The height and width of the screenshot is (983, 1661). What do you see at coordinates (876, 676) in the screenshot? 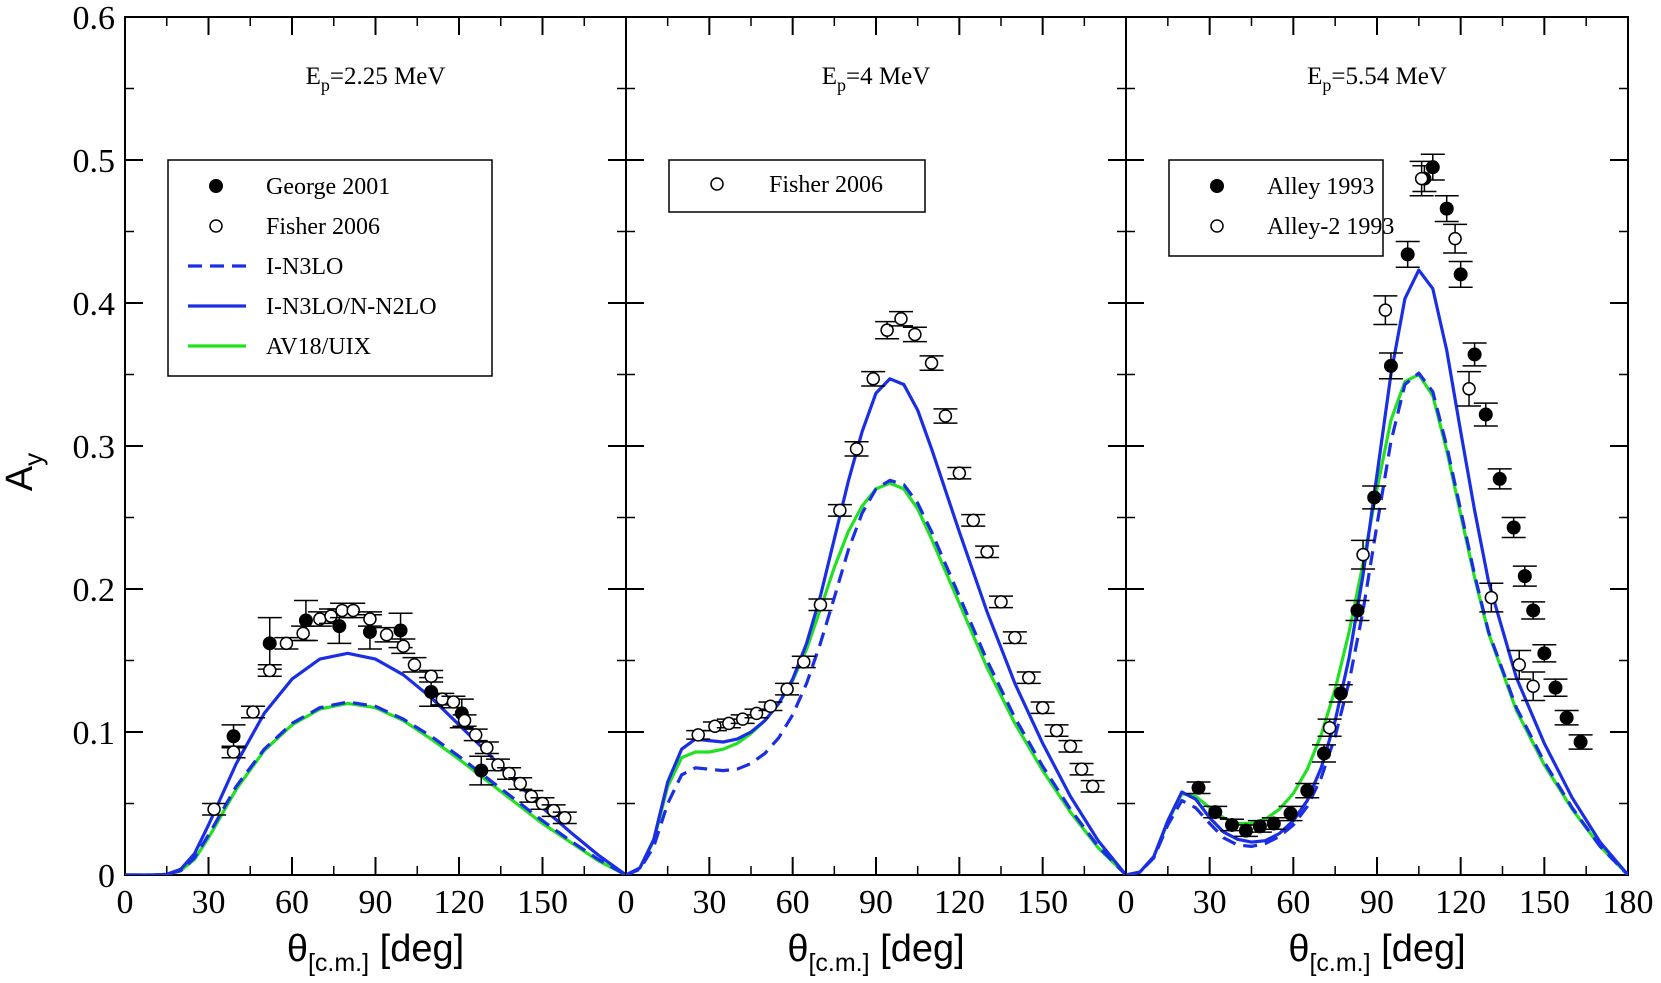
I see `series-i-n3lo` at bounding box center [876, 676].